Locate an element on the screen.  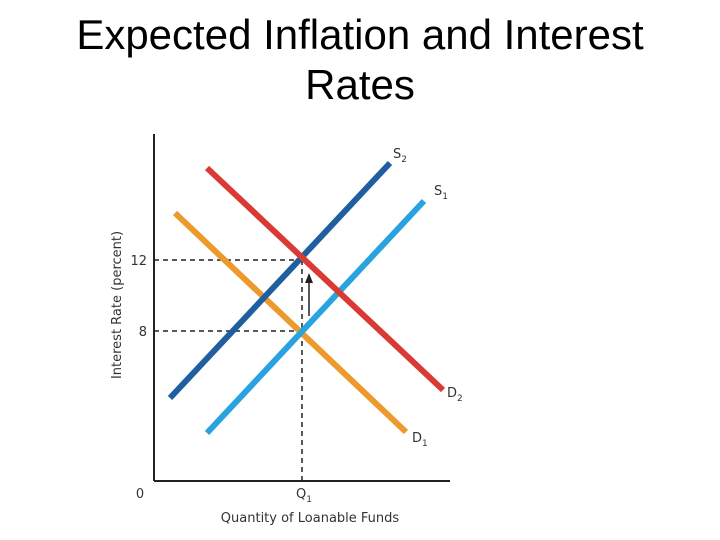
title-line-2: Rates is located at coordinates (360, 84).